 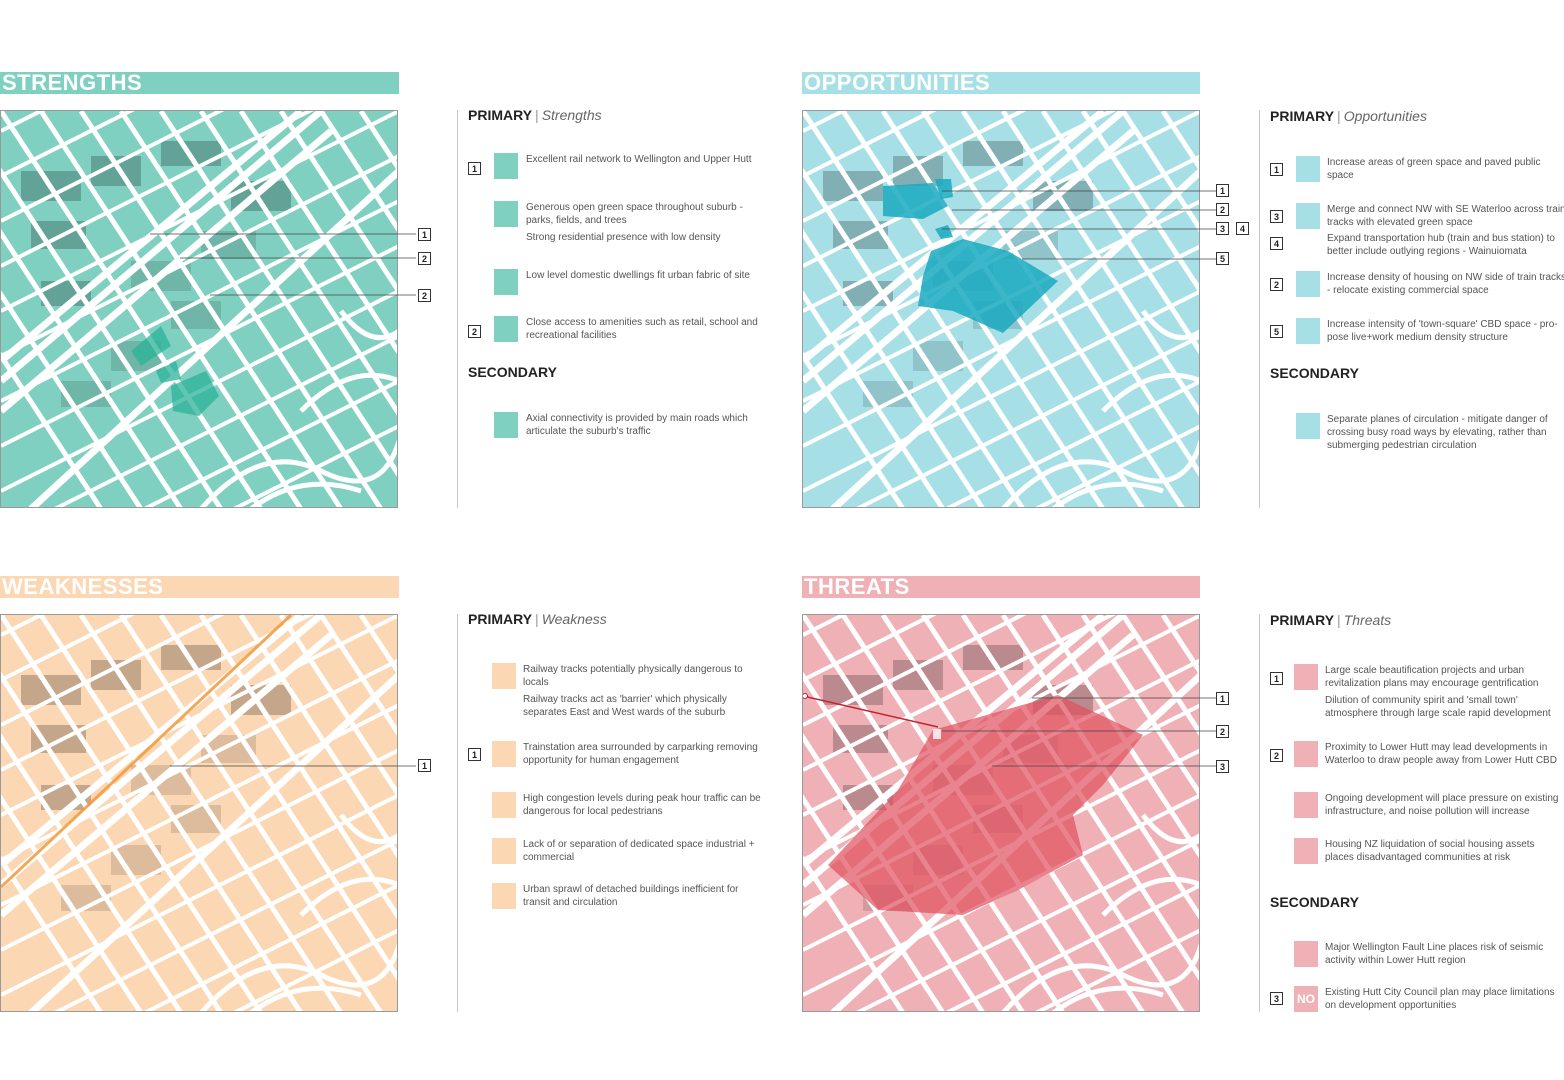 What do you see at coordinates (504, 676) in the screenshot?
I see `train-icon` at bounding box center [504, 676].